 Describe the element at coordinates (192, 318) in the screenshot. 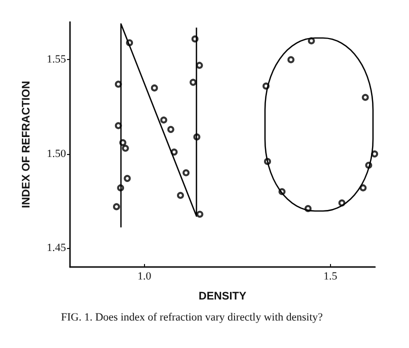

I see `text: FIG. 1. Does index of refraction vary directly with density?` at that location.